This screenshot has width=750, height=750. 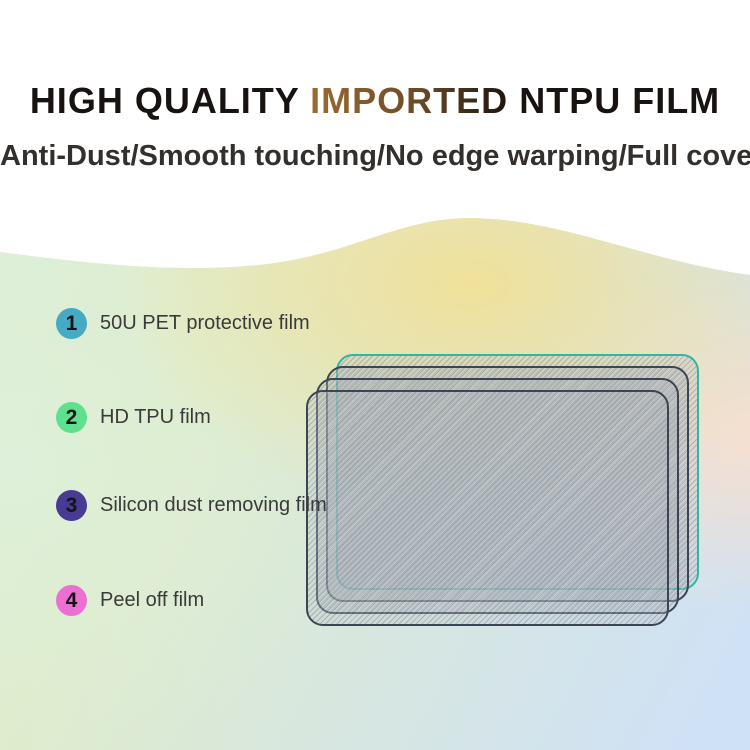 What do you see at coordinates (71, 600) in the screenshot?
I see `step-badge-4: 4` at bounding box center [71, 600].